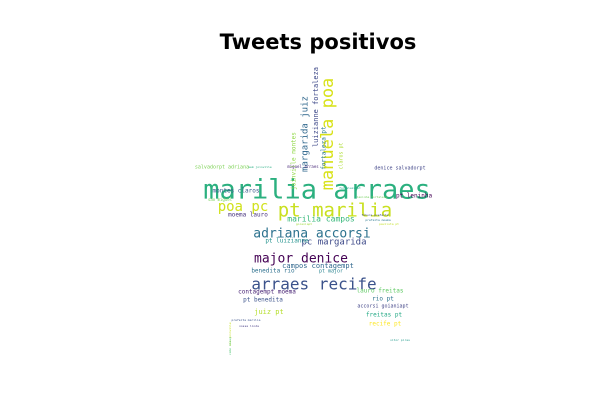 The height and width of the screenshot is (400, 600). I want to click on word-42: cabo nossa, so click(230, 346).